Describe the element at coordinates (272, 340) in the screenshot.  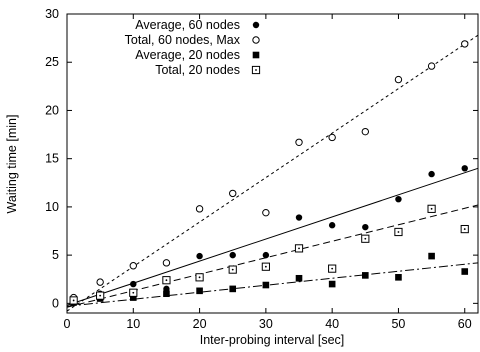
I see `x-axis-title: Inter-probing interval [sec]` at that location.